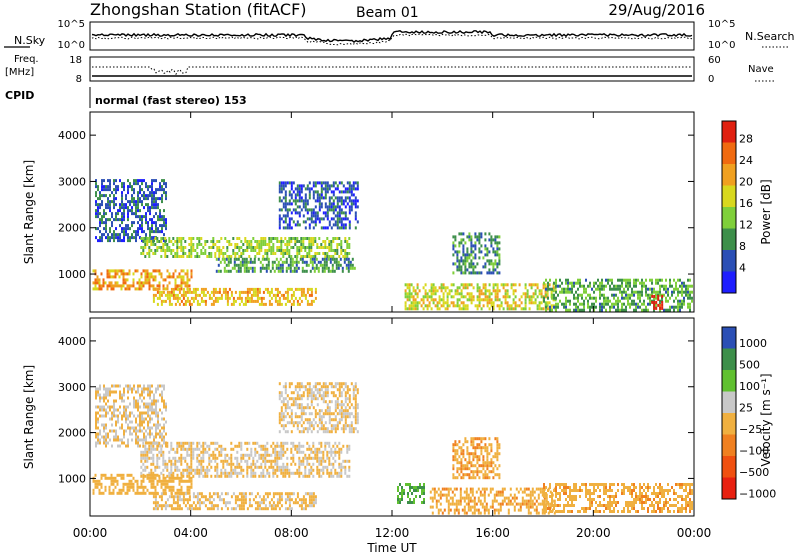  I want to click on power-colorbar-tick: 20, so click(746, 182).